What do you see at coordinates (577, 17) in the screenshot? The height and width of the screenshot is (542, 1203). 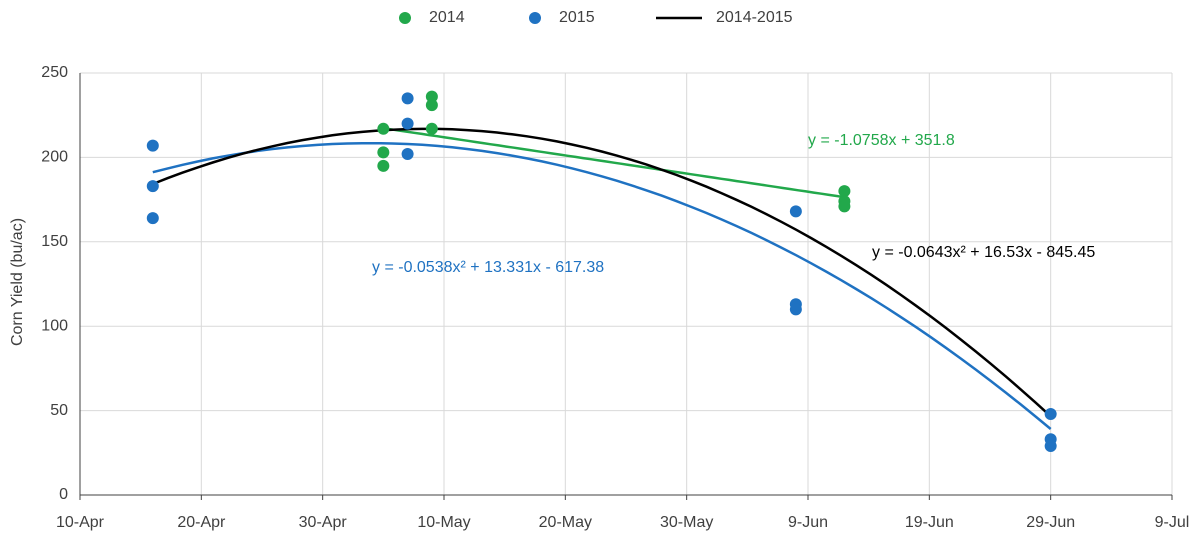 I see `legend-label: 2015` at bounding box center [577, 17].